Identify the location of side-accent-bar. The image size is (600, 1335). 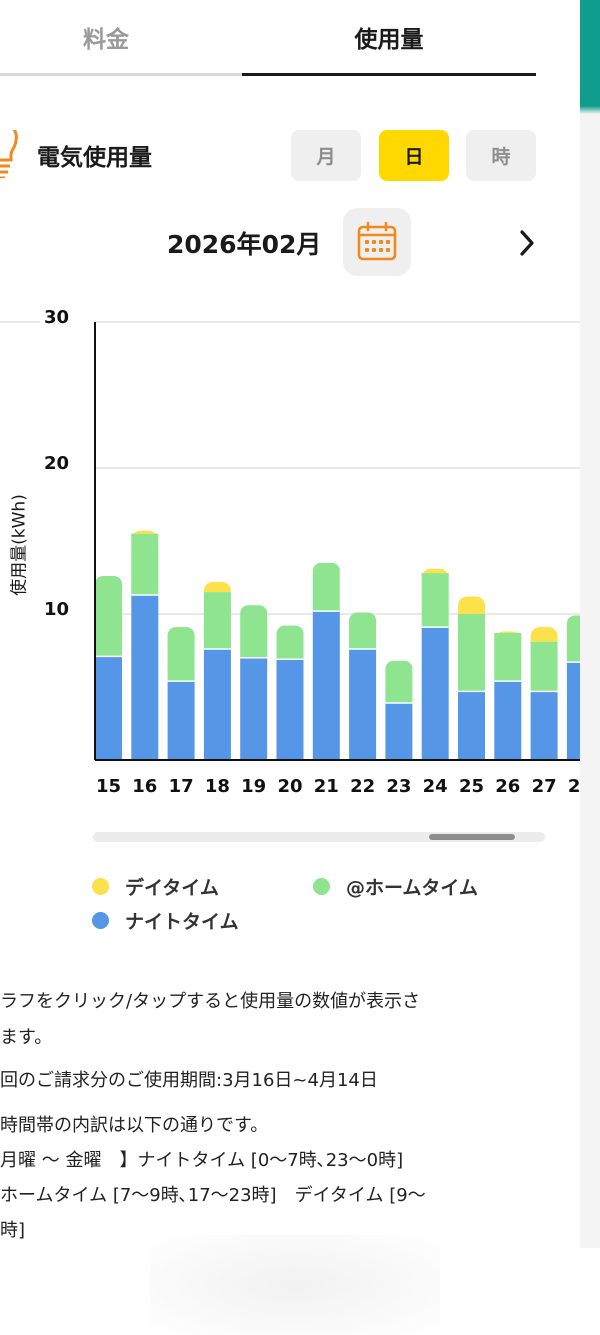
(590, 57).